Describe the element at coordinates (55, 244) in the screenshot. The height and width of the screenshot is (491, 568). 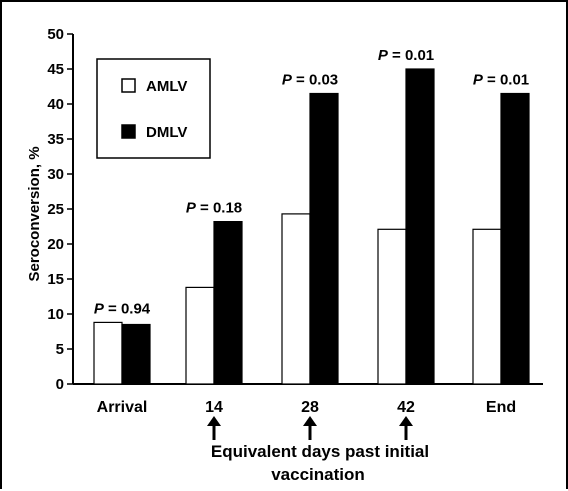
I see `y-tick-label: 20` at that location.